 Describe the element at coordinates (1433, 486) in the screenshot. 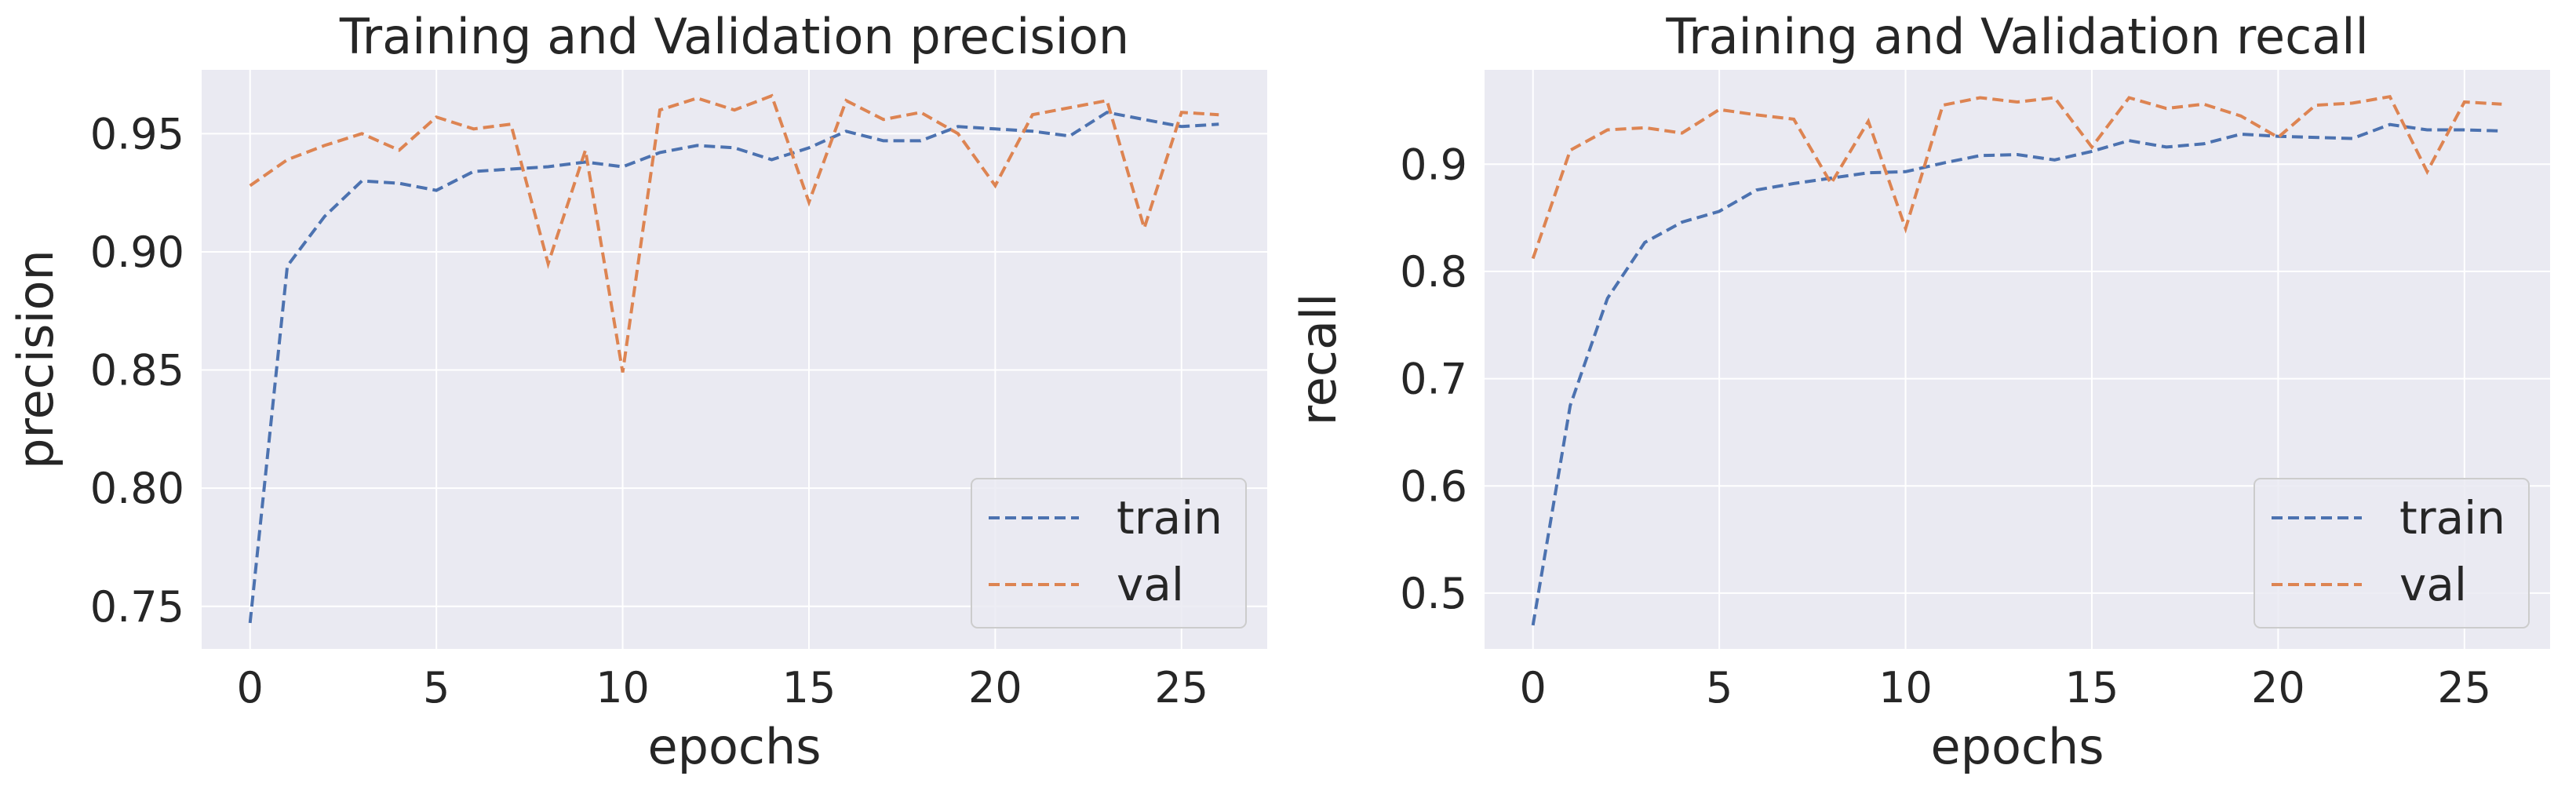

I see `y-tick-label: 0.6` at that location.